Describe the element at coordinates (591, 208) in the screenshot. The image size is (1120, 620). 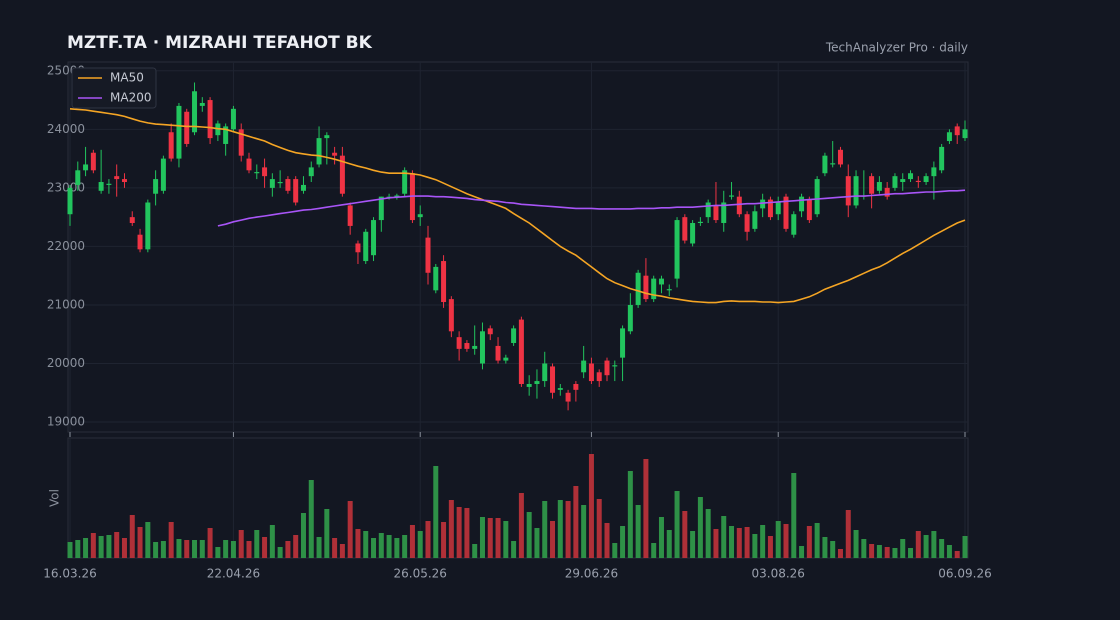
I see `ma-line` at that location.